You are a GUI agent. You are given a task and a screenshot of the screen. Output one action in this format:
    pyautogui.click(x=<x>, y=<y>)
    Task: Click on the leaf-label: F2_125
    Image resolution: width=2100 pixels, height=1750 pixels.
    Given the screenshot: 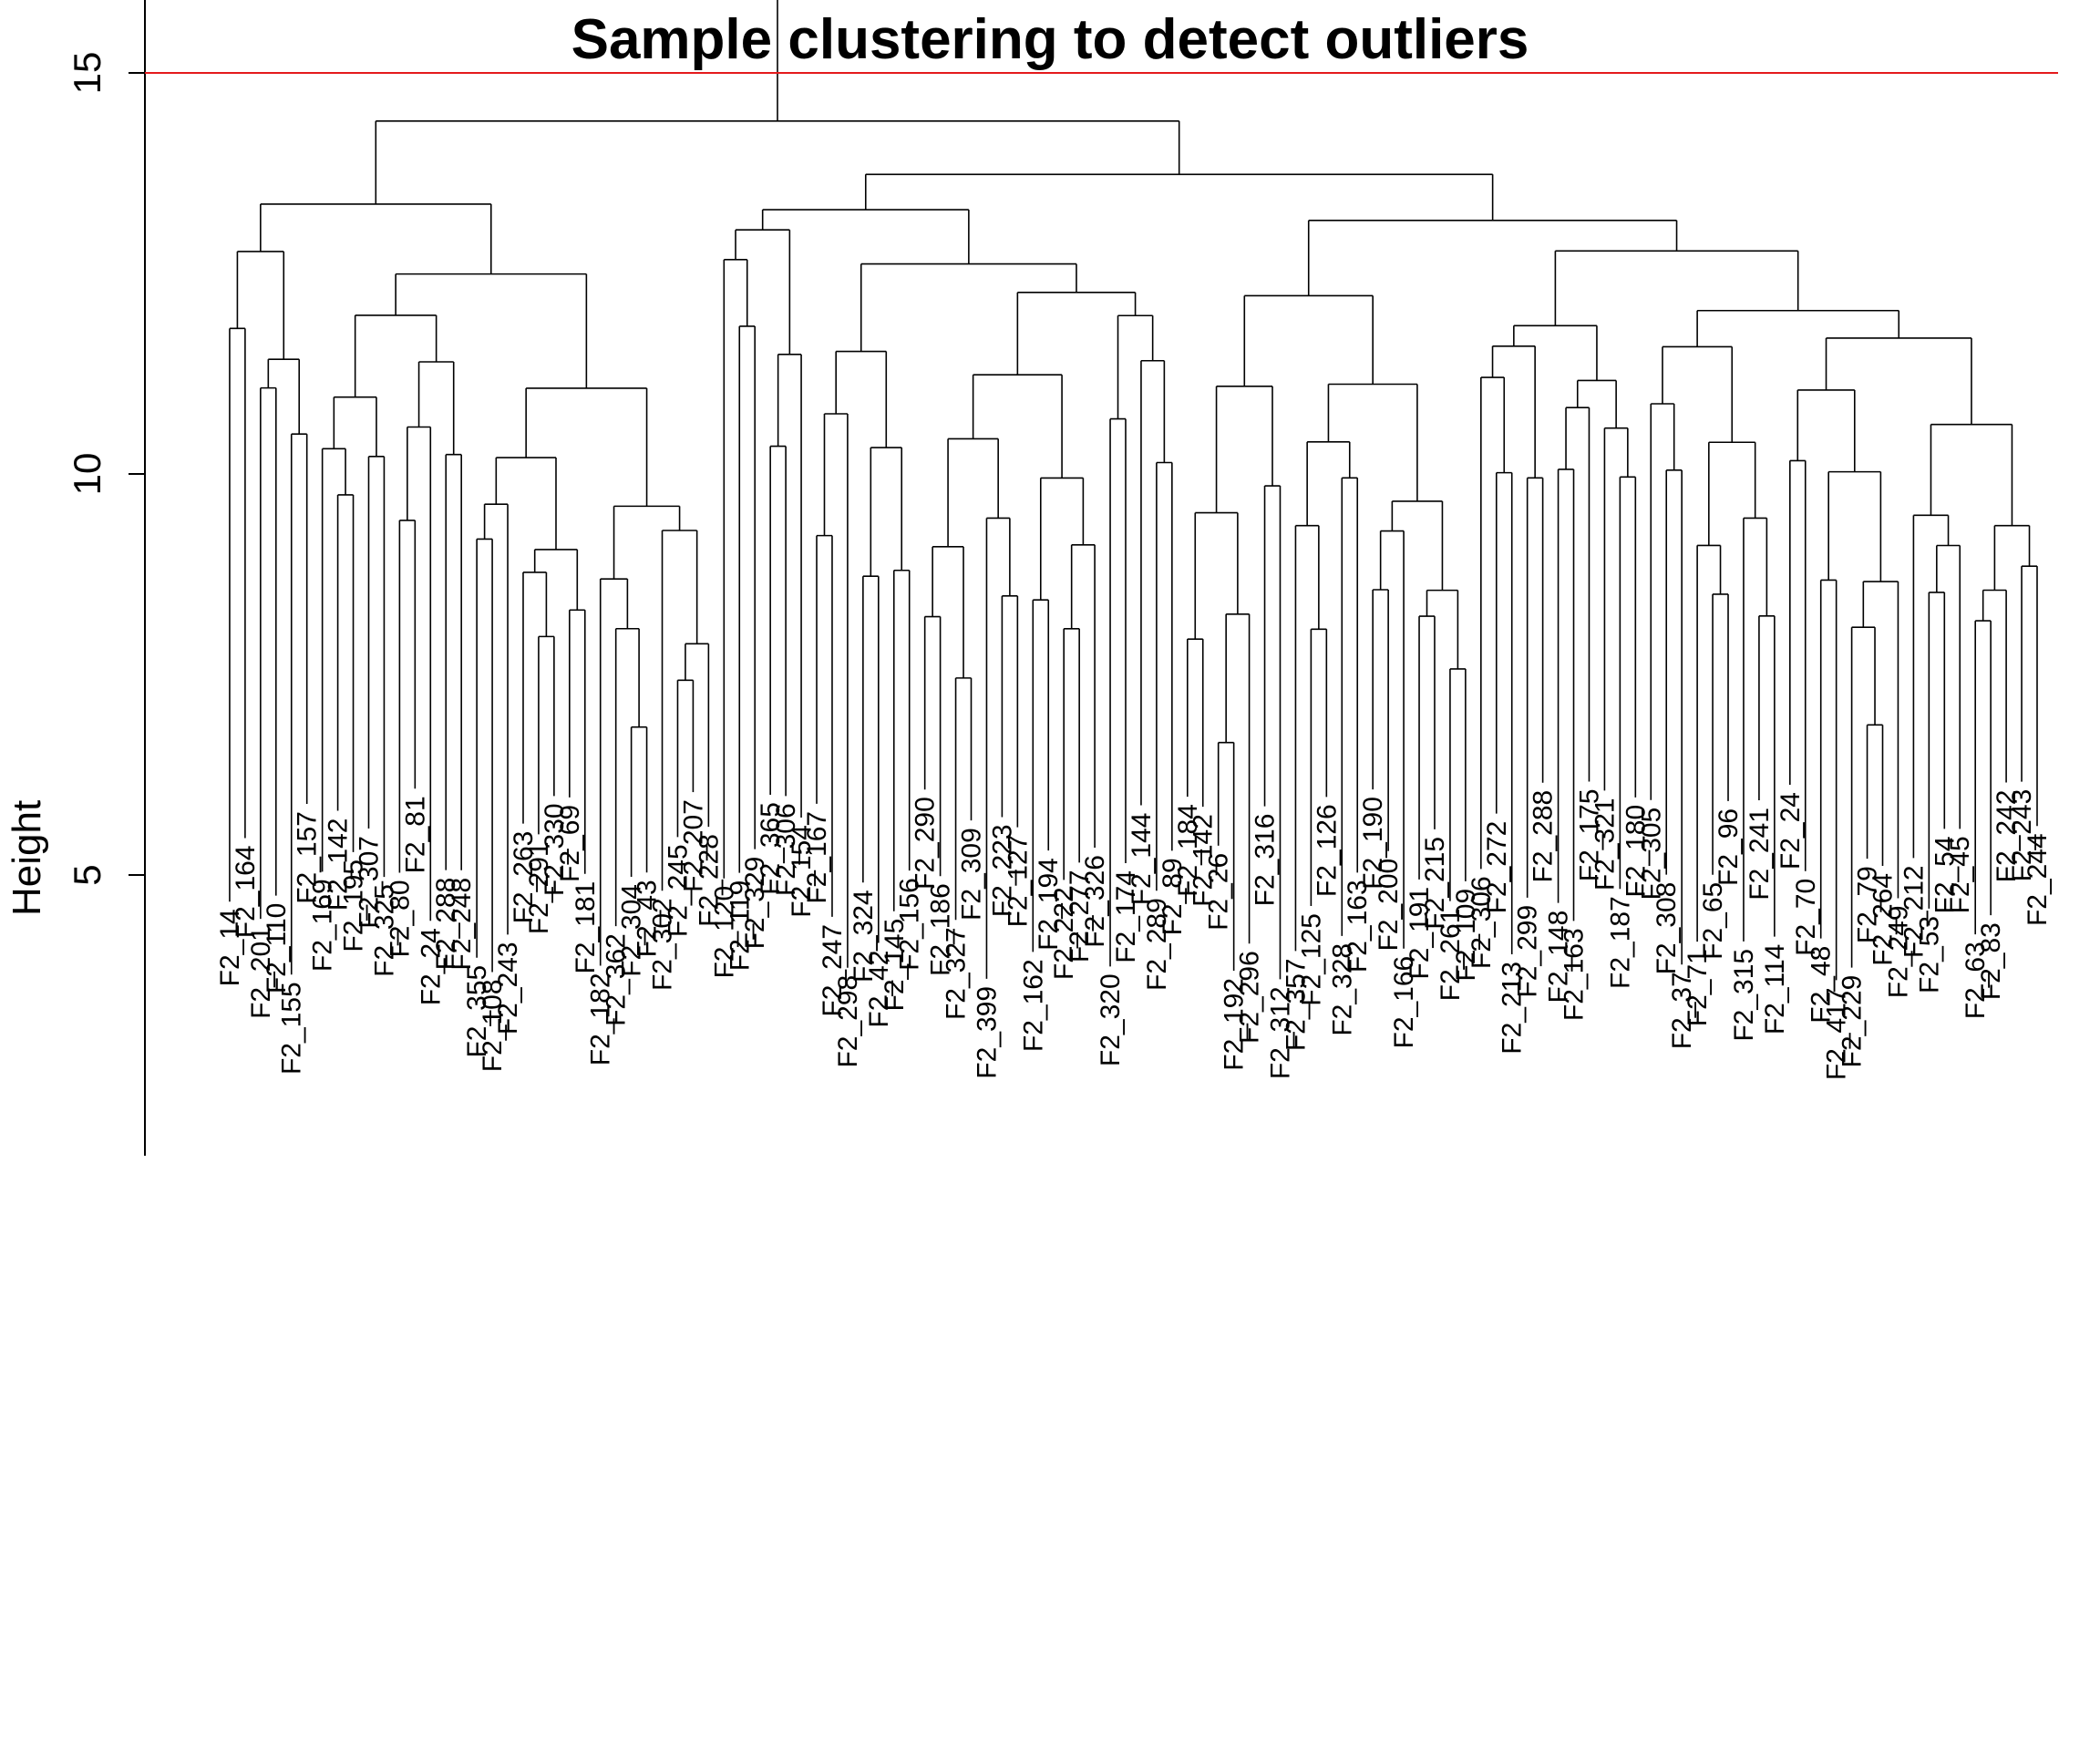 What is the action you would take?
    pyautogui.click(x=1311, y=960)
    